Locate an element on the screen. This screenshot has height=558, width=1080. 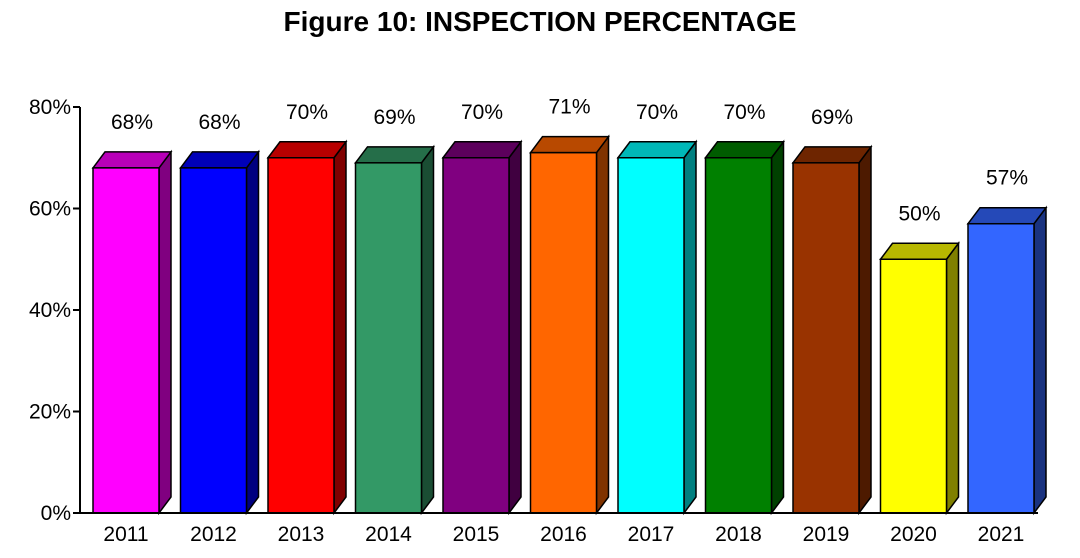
bar-2021 is located at coordinates (1007, 360).